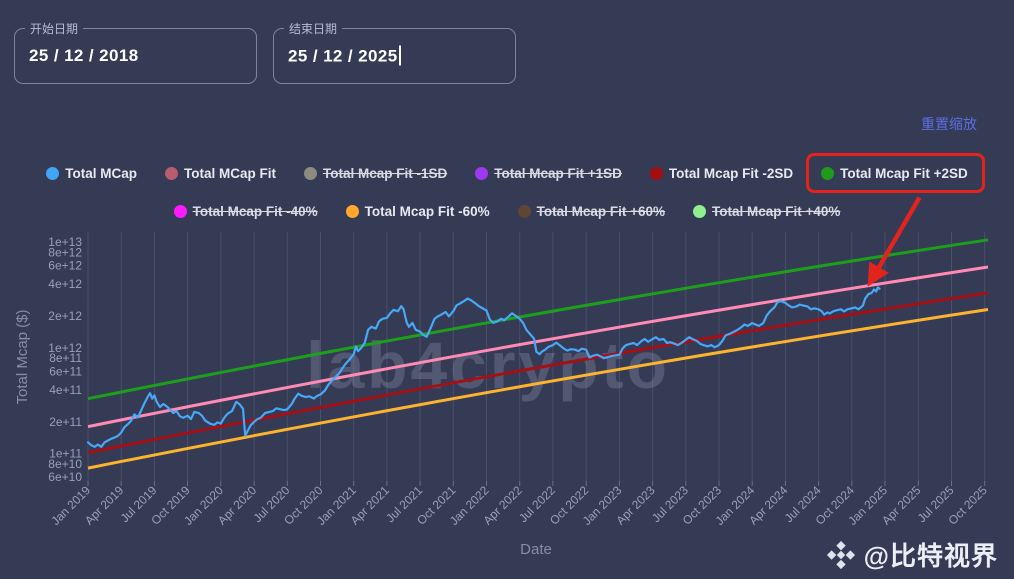 The image size is (1014, 579). What do you see at coordinates (427, 211) in the screenshot?
I see `legend-label: Total Mcap Fit -60%` at bounding box center [427, 211].